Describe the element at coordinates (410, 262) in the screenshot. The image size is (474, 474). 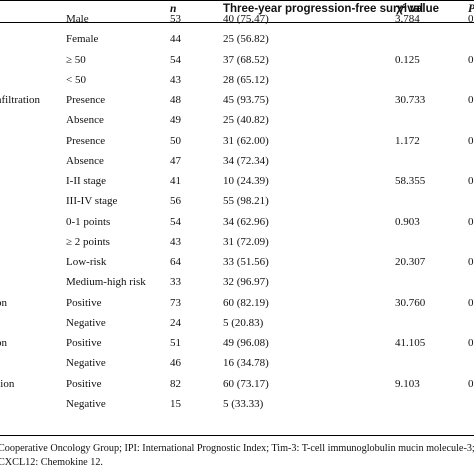
I see `row-chi-square: 20.307` at that location.